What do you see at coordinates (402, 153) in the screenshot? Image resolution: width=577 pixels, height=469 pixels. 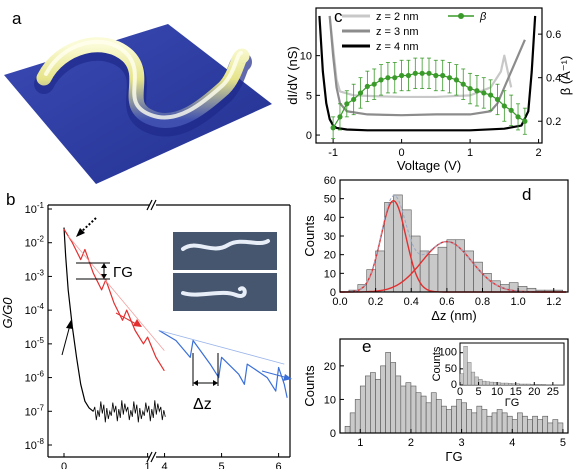 I see `c-xtick-label: 0` at bounding box center [402, 153].